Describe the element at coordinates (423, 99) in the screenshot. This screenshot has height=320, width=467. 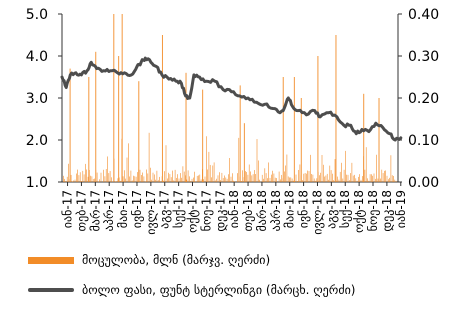
I see `right-tick-label: 0.20` at that location.